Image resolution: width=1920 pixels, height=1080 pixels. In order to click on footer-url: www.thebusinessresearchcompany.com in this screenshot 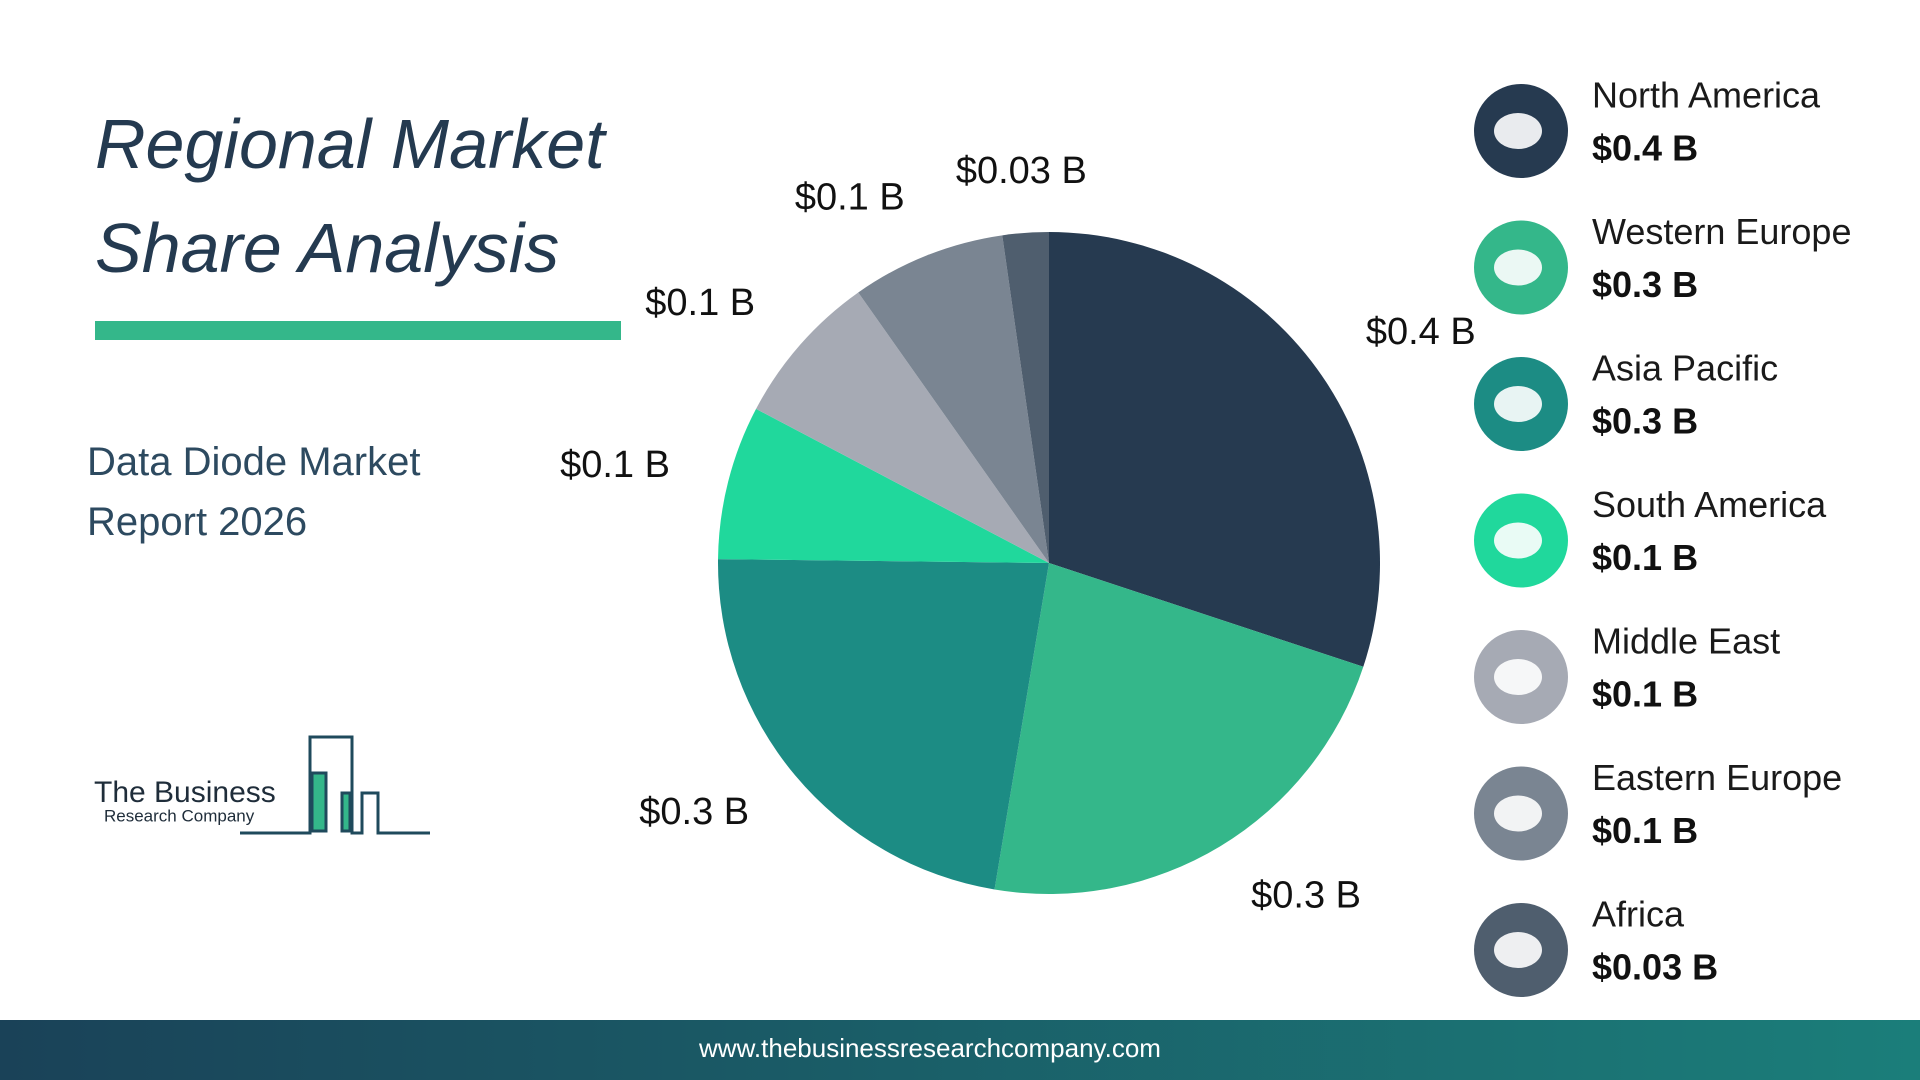, I will do `click(929, 1048)`.